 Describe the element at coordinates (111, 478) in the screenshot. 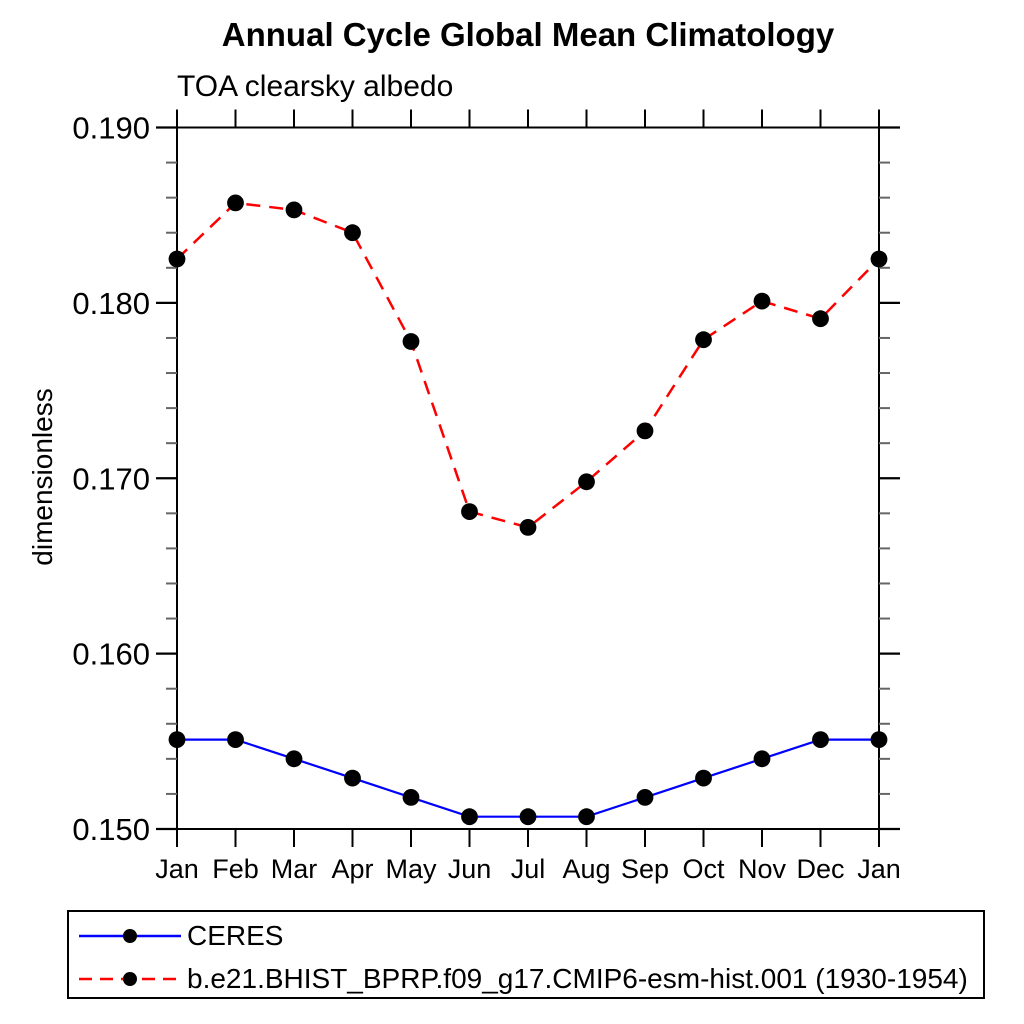

I see `y-tick-label: 0.170` at that location.